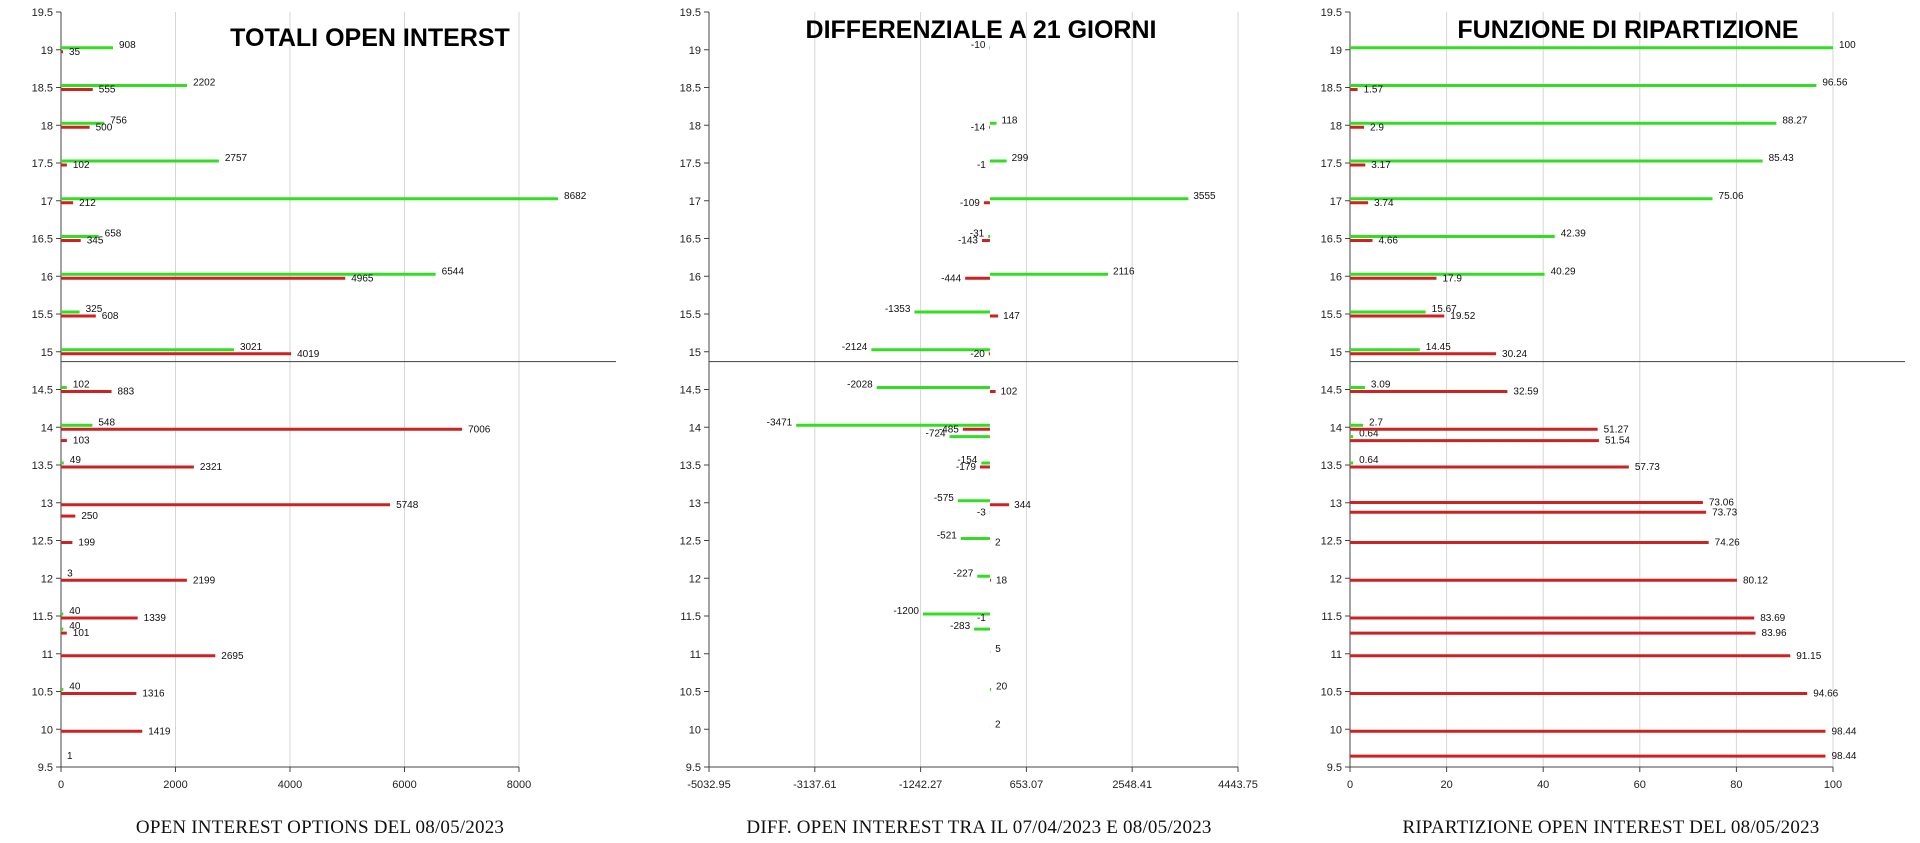 This screenshot has width=1920, height=843. I want to click on value-label: -109, so click(970, 203).